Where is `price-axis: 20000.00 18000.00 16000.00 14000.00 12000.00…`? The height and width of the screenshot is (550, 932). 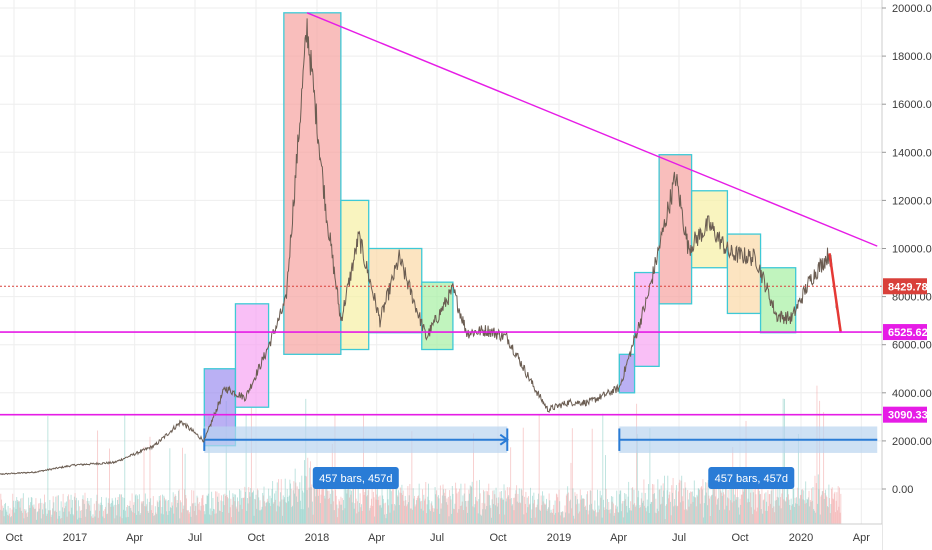
price-axis: 20000.00 18000.00 16000.00 14000.00 12000.00… is located at coordinates (906, 275).